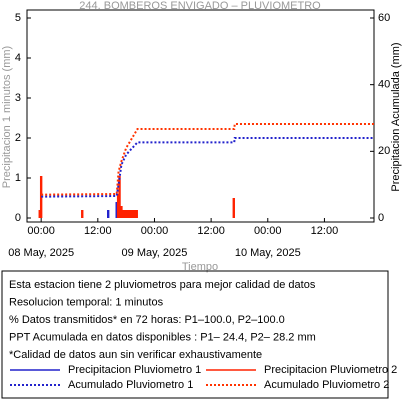 The height and width of the screenshot is (404, 402). I want to click on legend-label: Precipitacion Pluviometro 2, so click(330, 370).